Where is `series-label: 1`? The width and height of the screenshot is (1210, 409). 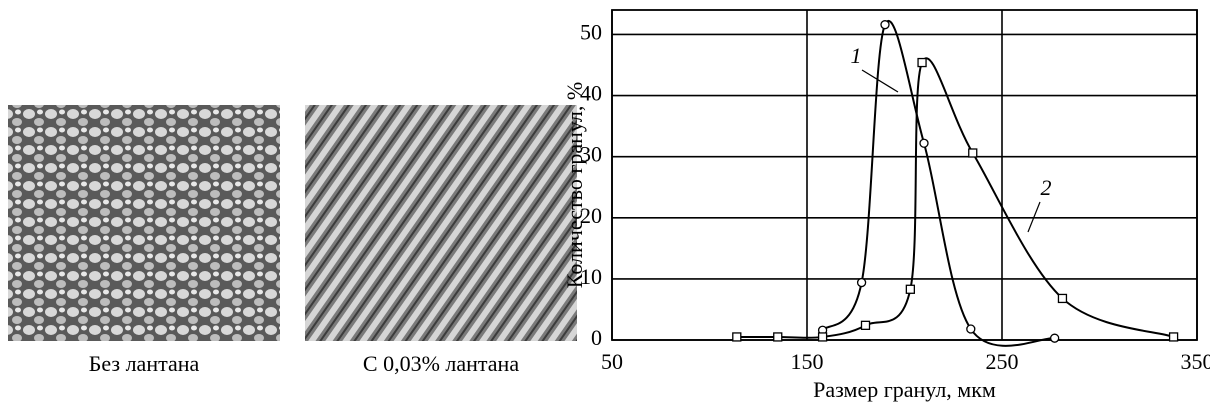
series-label: 1 is located at coordinates (856, 55).